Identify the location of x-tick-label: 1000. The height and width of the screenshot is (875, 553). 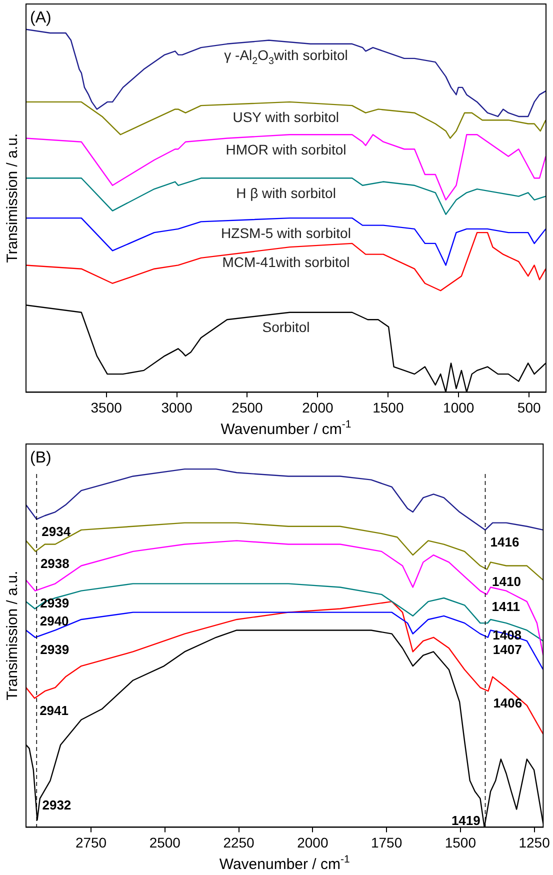
(458, 407).